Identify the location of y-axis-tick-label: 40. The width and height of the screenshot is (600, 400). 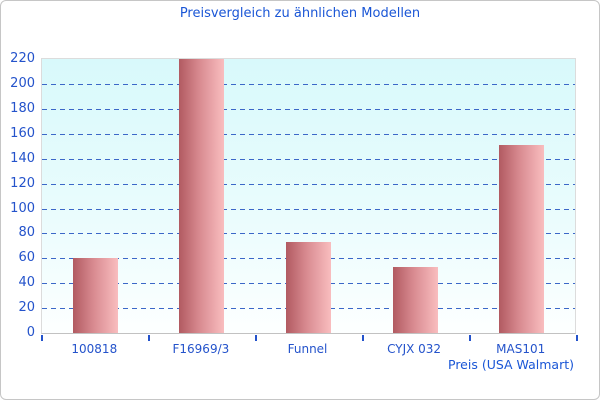
(26, 283).